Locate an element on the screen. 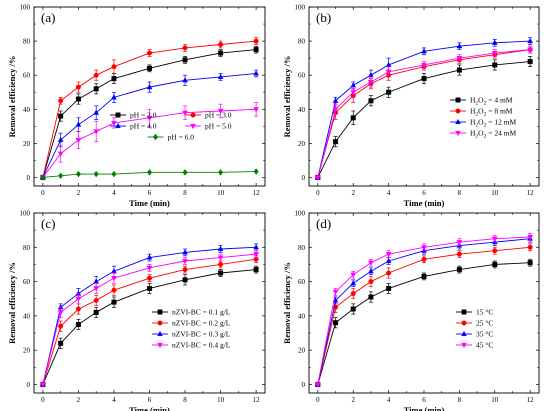  legend-label: 45 °C is located at coordinates (484, 345).